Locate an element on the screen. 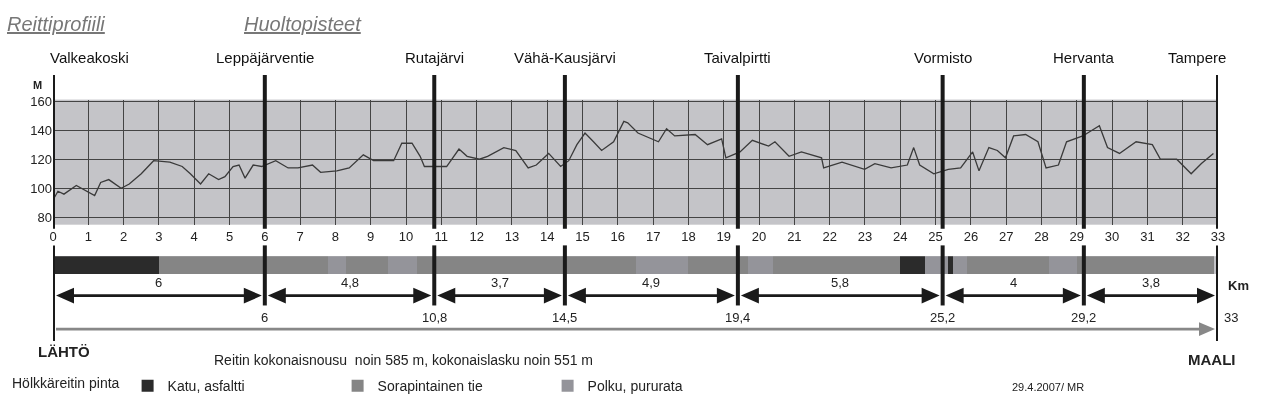 This screenshot has height=403, width=1262. x-tick-label: 25 is located at coordinates (935, 236).